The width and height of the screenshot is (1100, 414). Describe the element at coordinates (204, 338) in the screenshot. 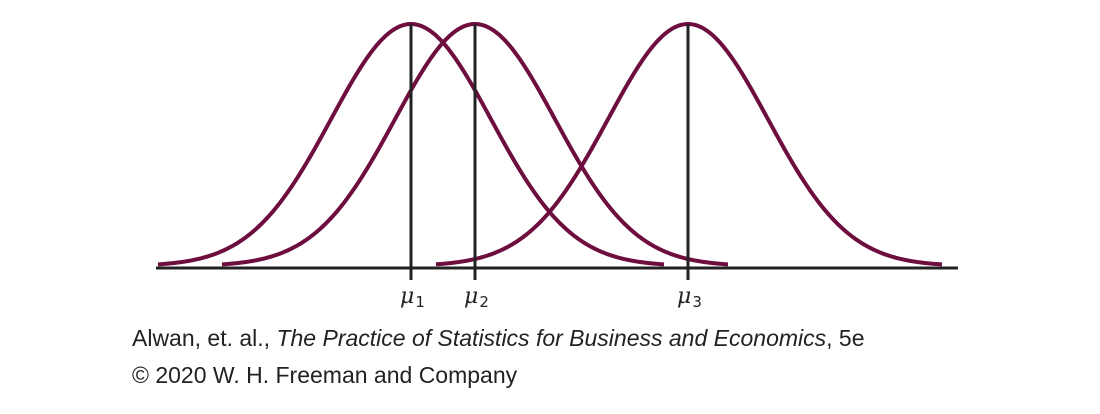

I see `credit-authors: Alwan, et. al.,` at that location.